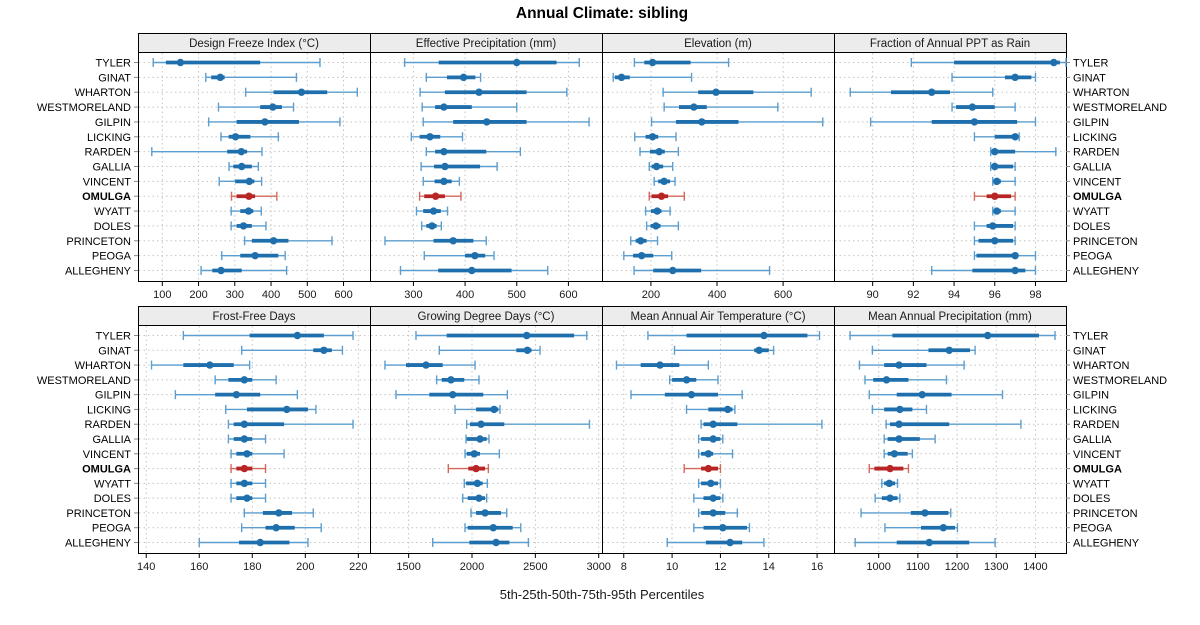  I want to click on percentile-glyph-ginat, so click(489, 350).